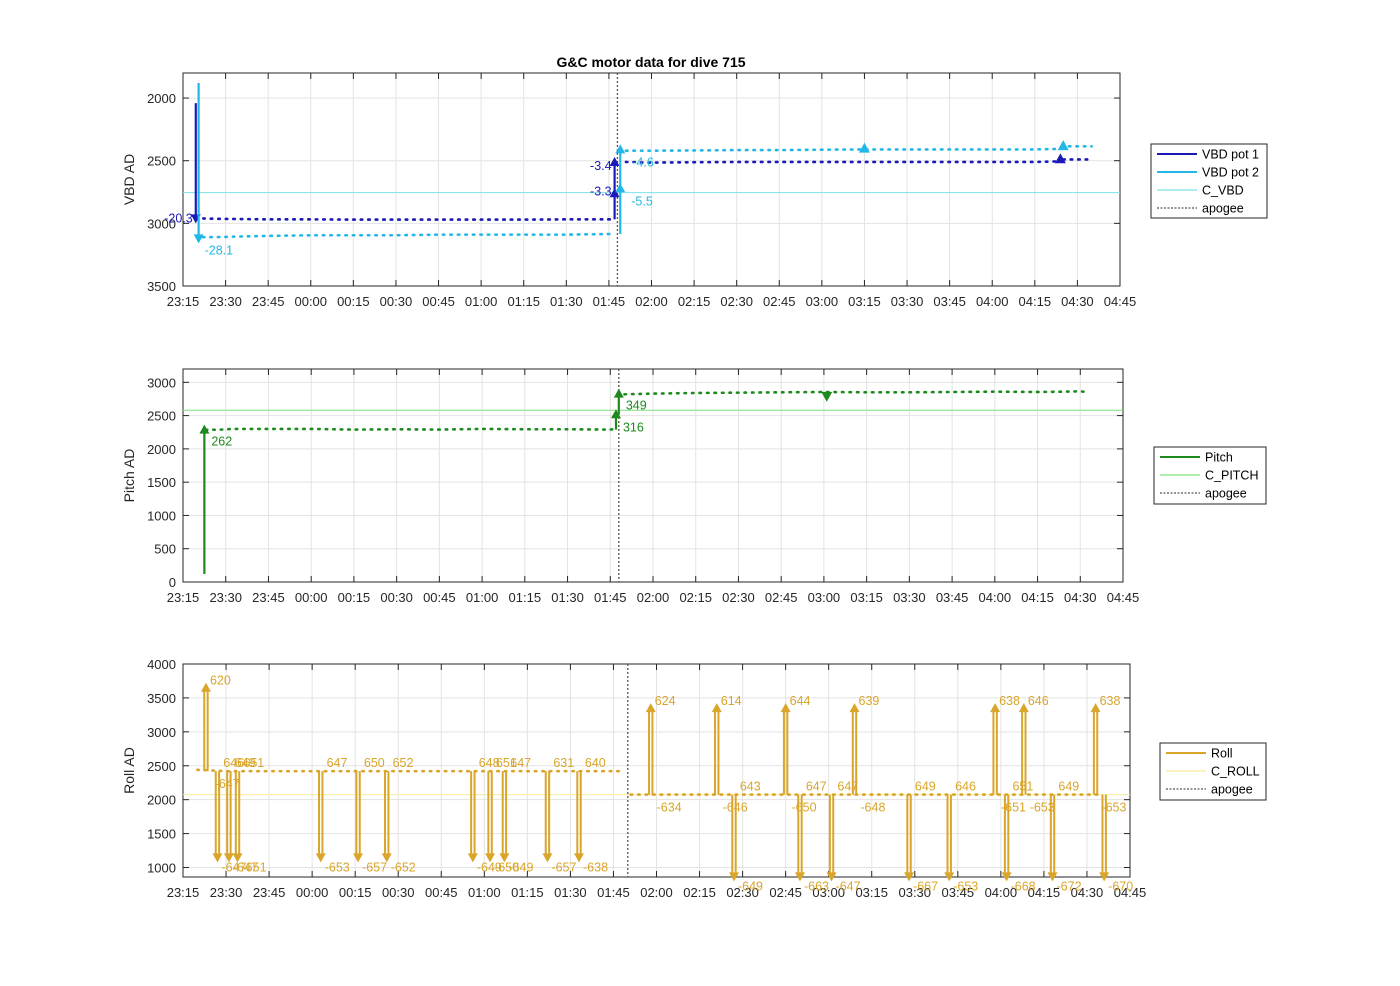 This screenshot has height=986, width=1400. What do you see at coordinates (129, 179) in the screenshot?
I see `y-axis-label: VBD AD` at bounding box center [129, 179].